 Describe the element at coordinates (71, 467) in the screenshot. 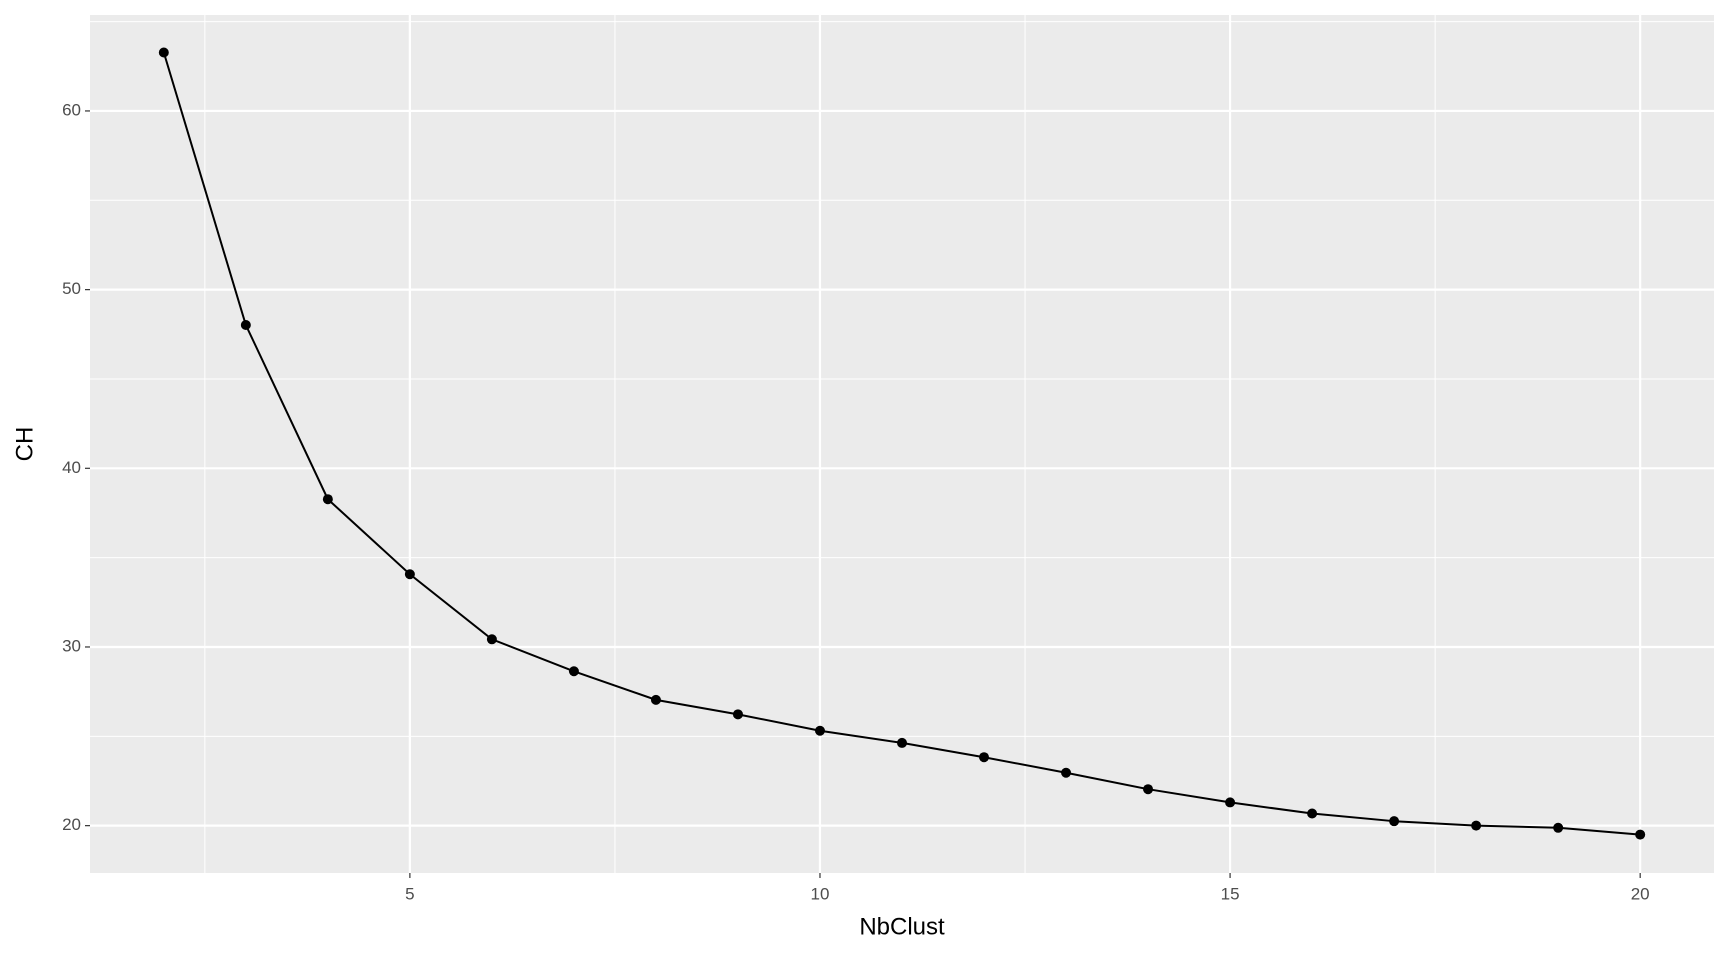

I see `y-tick-label: 40` at that location.